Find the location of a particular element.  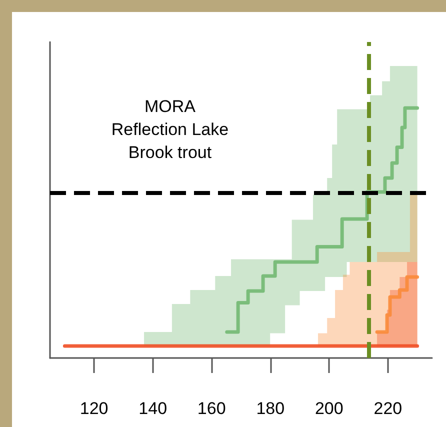

x-tick-label: 180 is located at coordinates (270, 408).